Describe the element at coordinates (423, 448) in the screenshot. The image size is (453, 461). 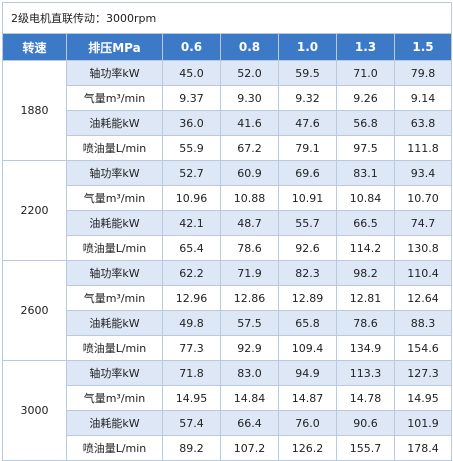
I see `value-cell: 178.4` at that location.